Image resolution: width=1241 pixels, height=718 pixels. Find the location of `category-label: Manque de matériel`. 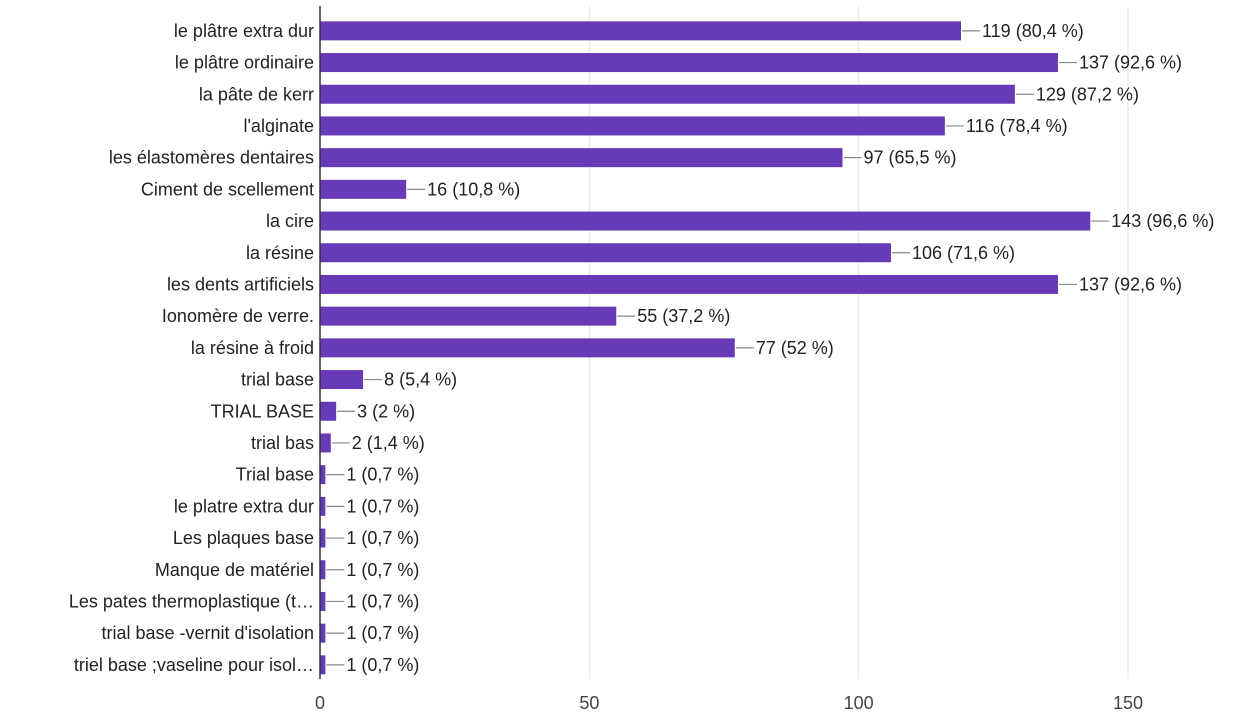

category-label: Manque de matériel is located at coordinates (234, 570).